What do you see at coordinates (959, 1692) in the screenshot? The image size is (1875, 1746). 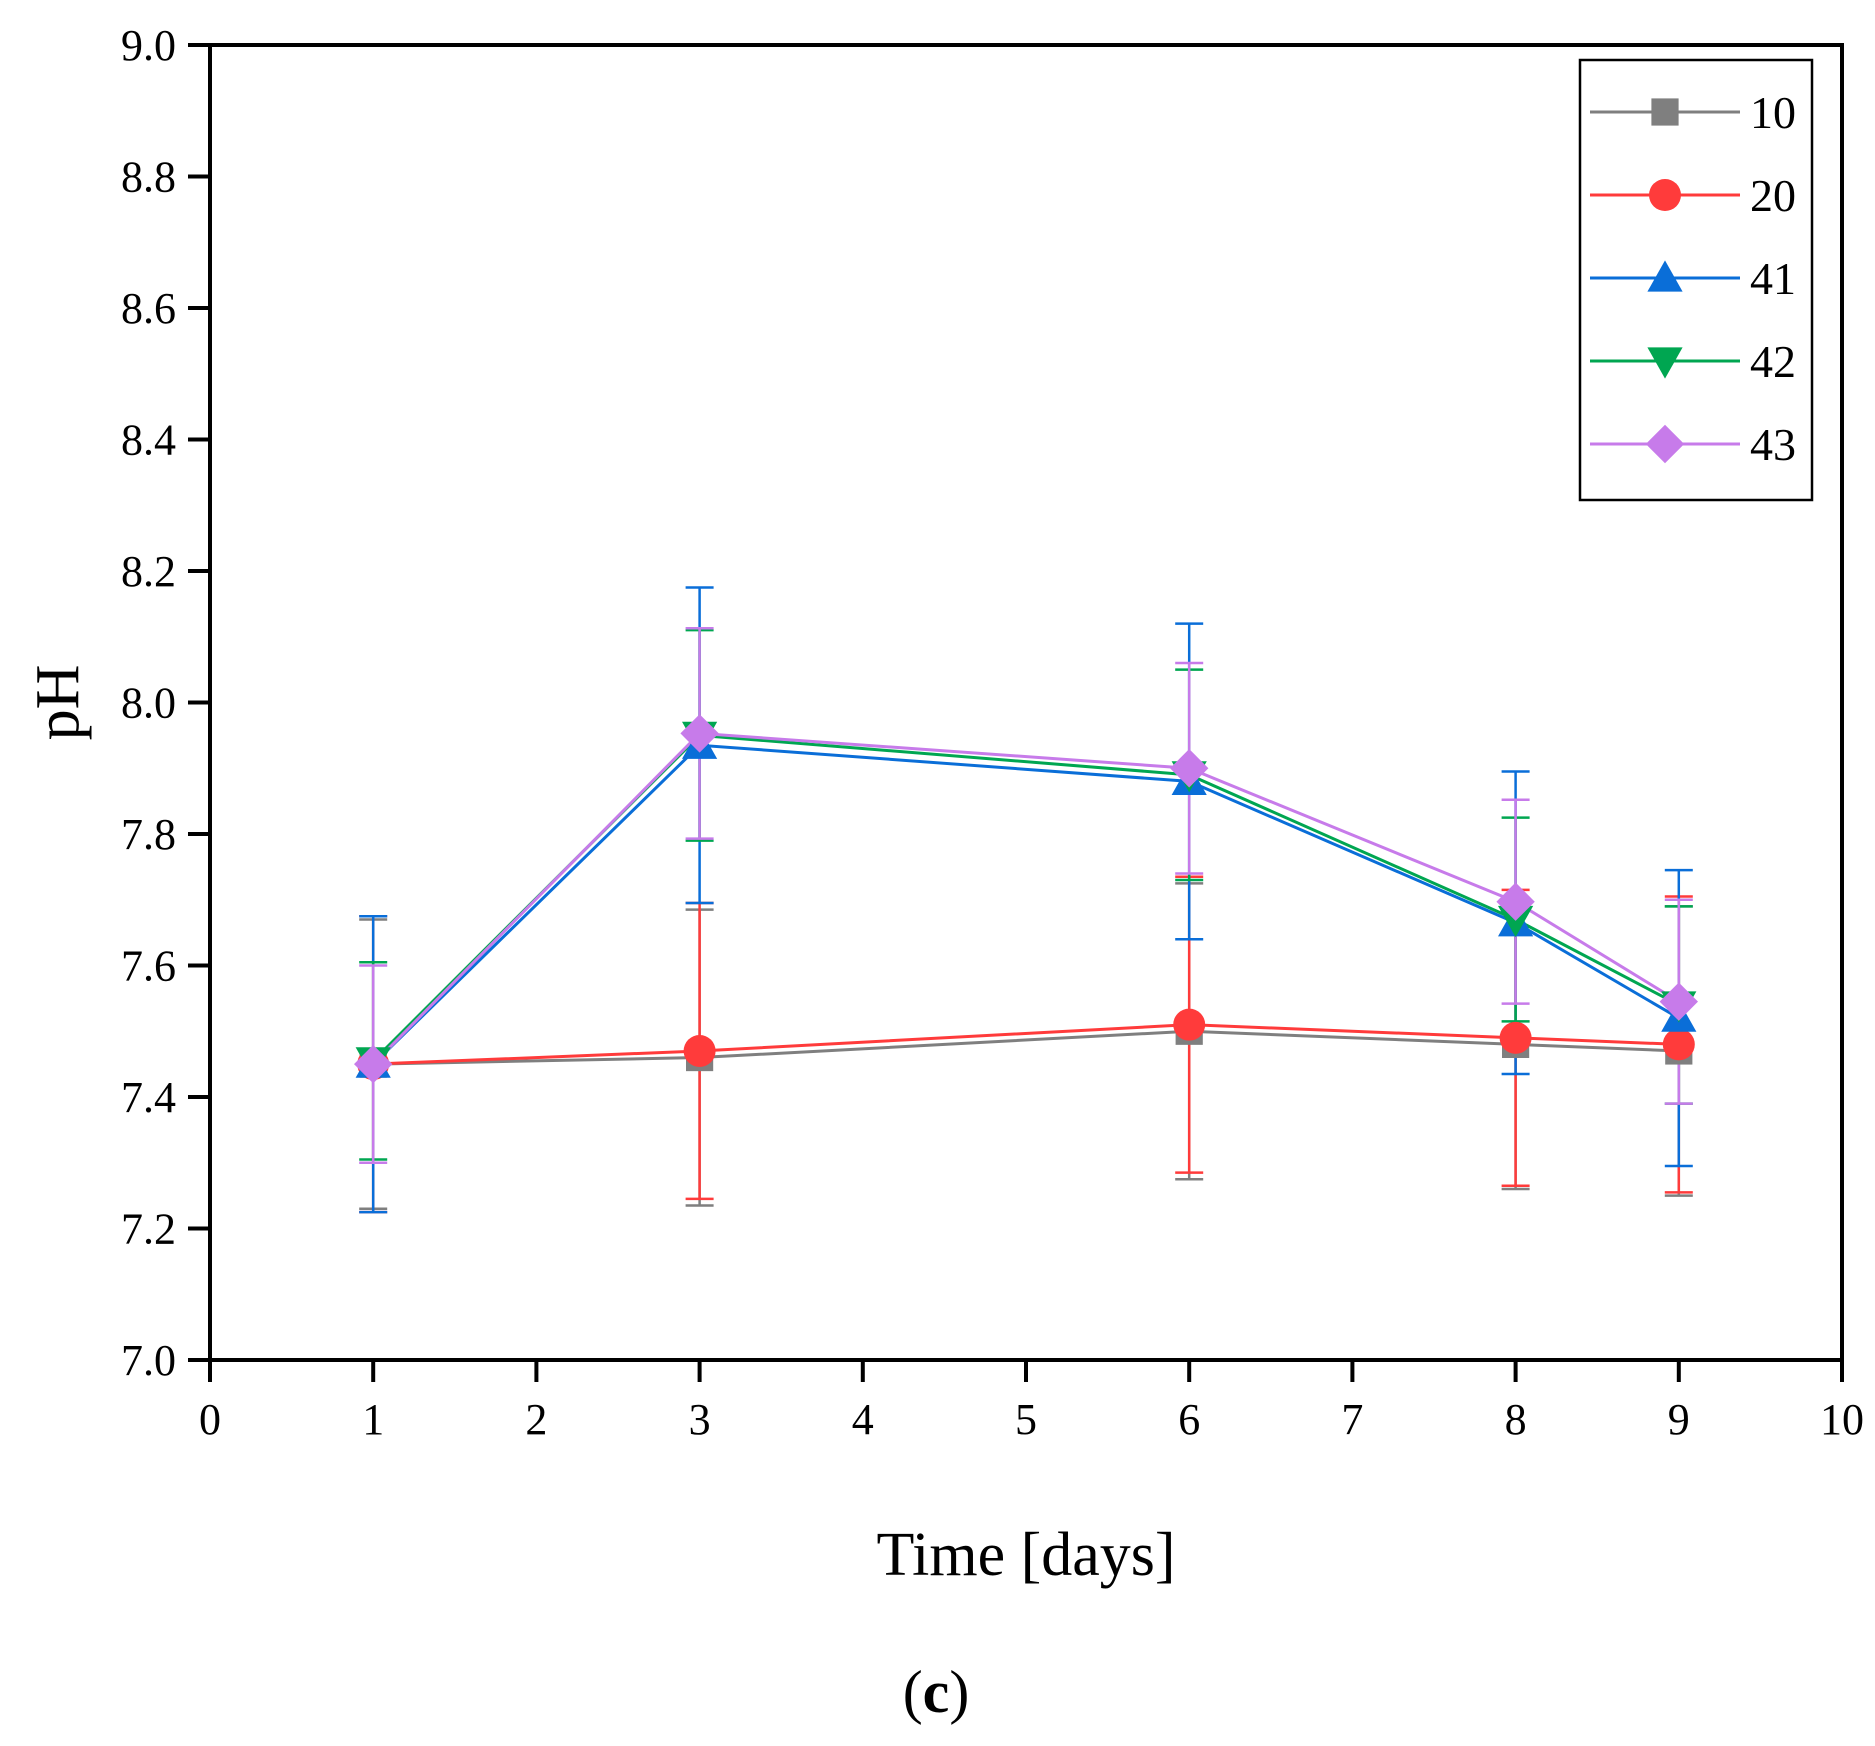 I see `caption-close-paren: )` at bounding box center [959, 1692].